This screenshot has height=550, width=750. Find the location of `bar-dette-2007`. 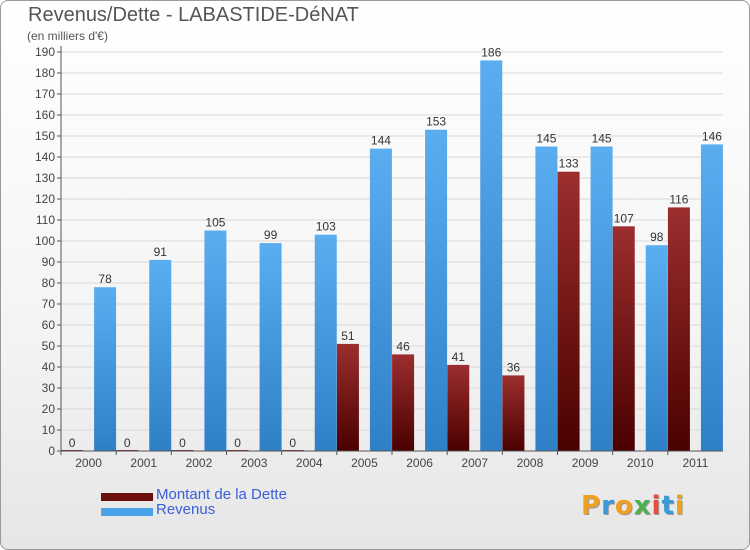

bar-dette-2007 is located at coordinates (458, 407).